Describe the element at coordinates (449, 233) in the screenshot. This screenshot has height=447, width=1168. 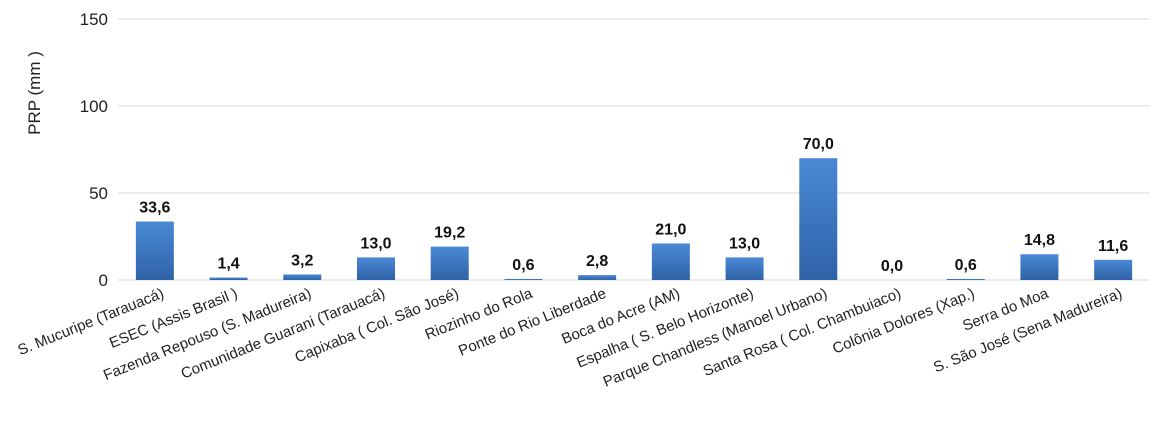
I see `data-label: 19,2` at that location.